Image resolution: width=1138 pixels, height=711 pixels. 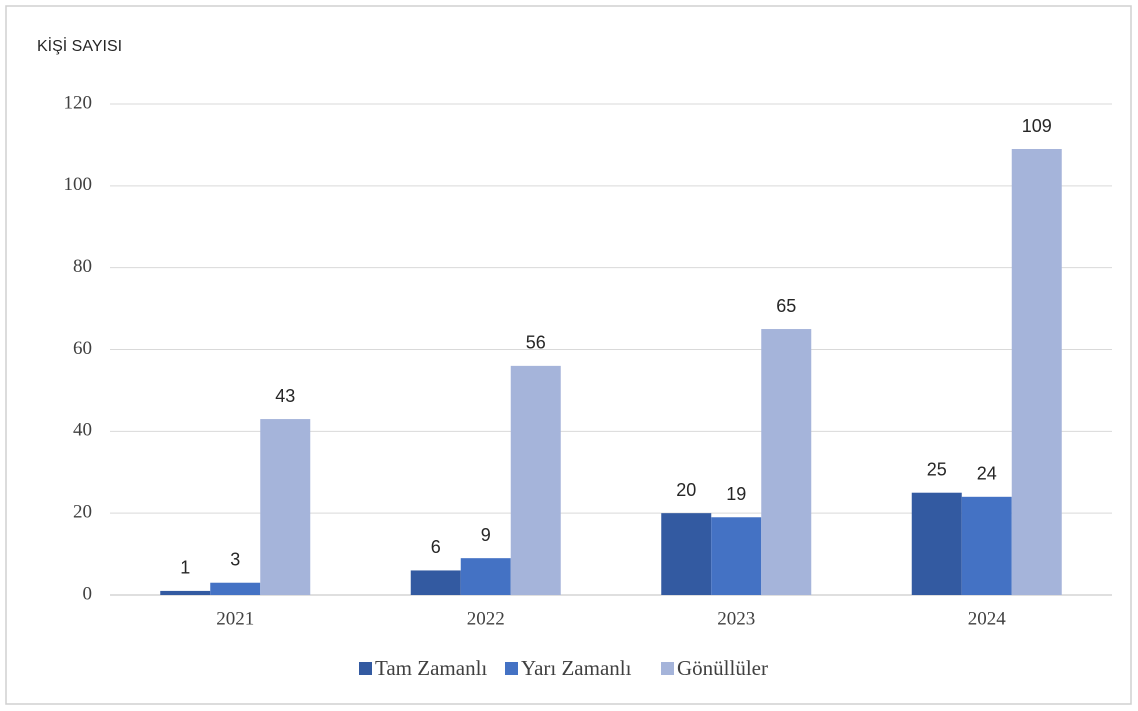 What do you see at coordinates (486, 618) in the screenshot?
I see `x-tick-label: 2022` at bounding box center [486, 618].